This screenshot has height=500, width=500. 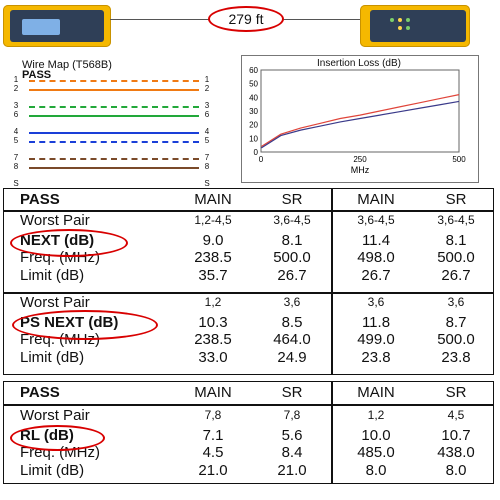 I want to click on rl-worst-pair-value: 4,5, so click(x=456, y=415).